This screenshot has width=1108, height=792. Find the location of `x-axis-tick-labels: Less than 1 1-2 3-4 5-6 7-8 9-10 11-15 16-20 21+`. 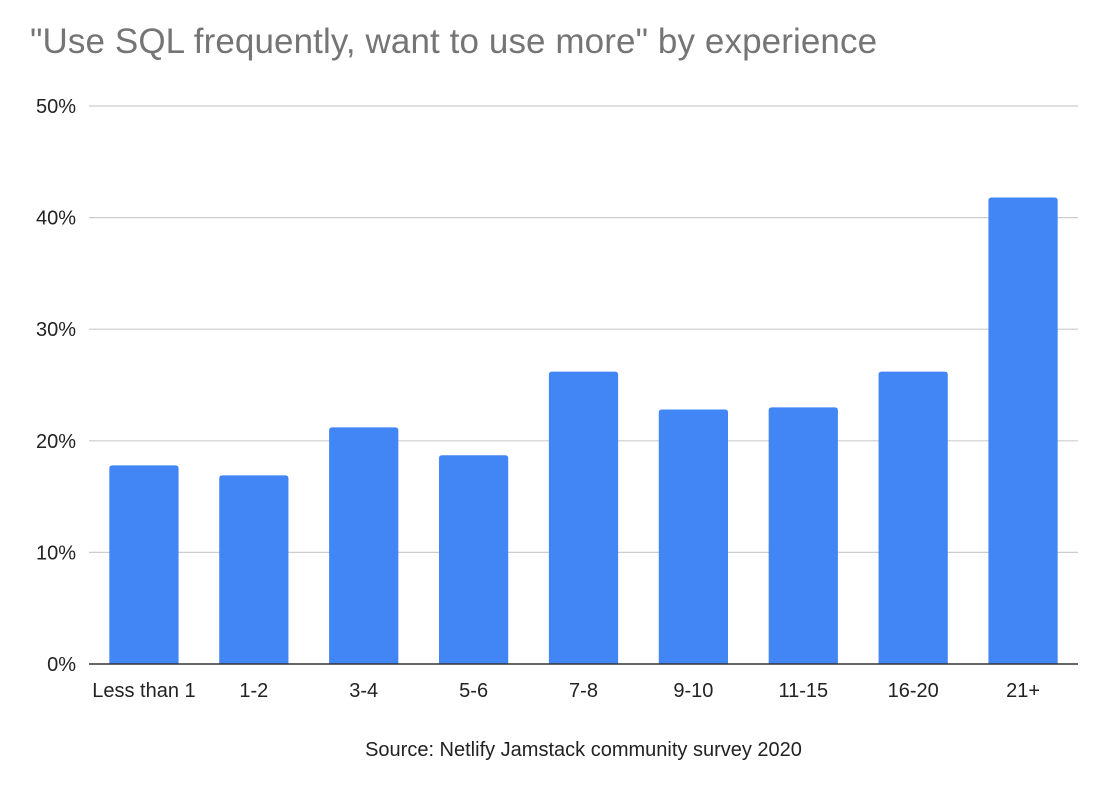

x-axis-tick-labels: Less than 1 1-2 3-4 5-6 7-8 9-10 11-15 16-20 21+ is located at coordinates (566, 691).